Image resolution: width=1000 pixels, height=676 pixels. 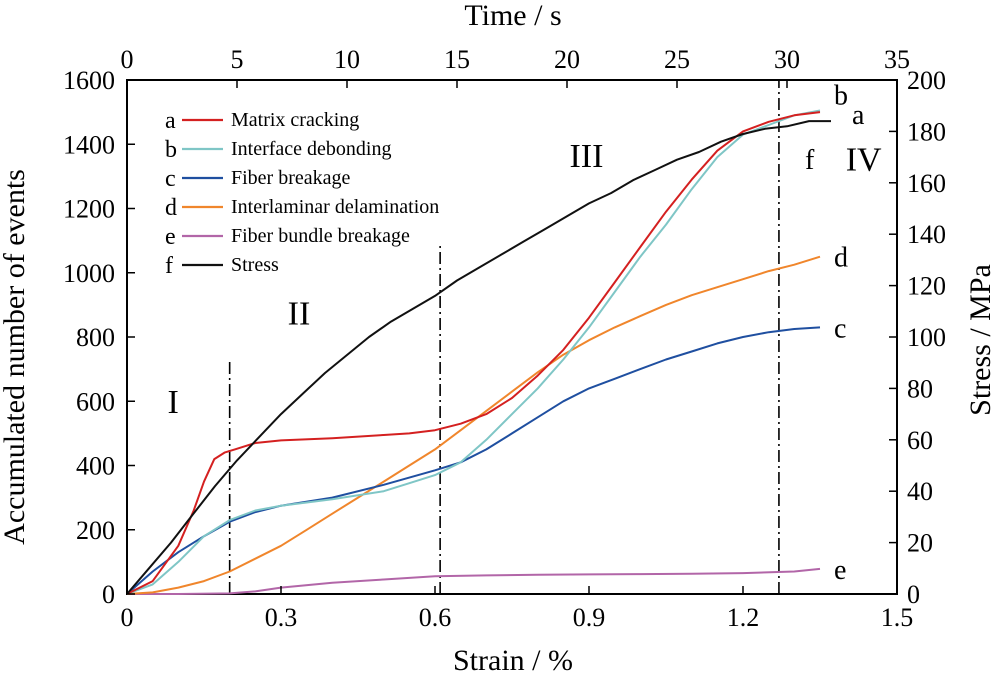 I want to click on end-label-f: f, so click(x=810, y=160).